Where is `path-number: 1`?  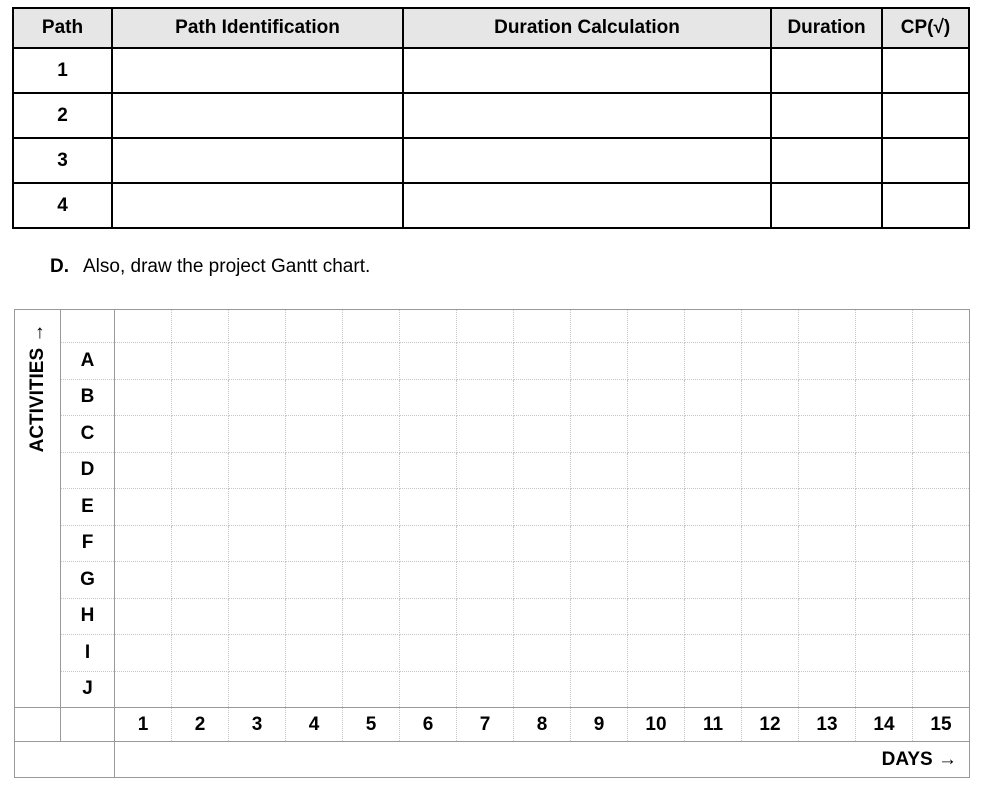
path-number: 1 is located at coordinates (62, 70).